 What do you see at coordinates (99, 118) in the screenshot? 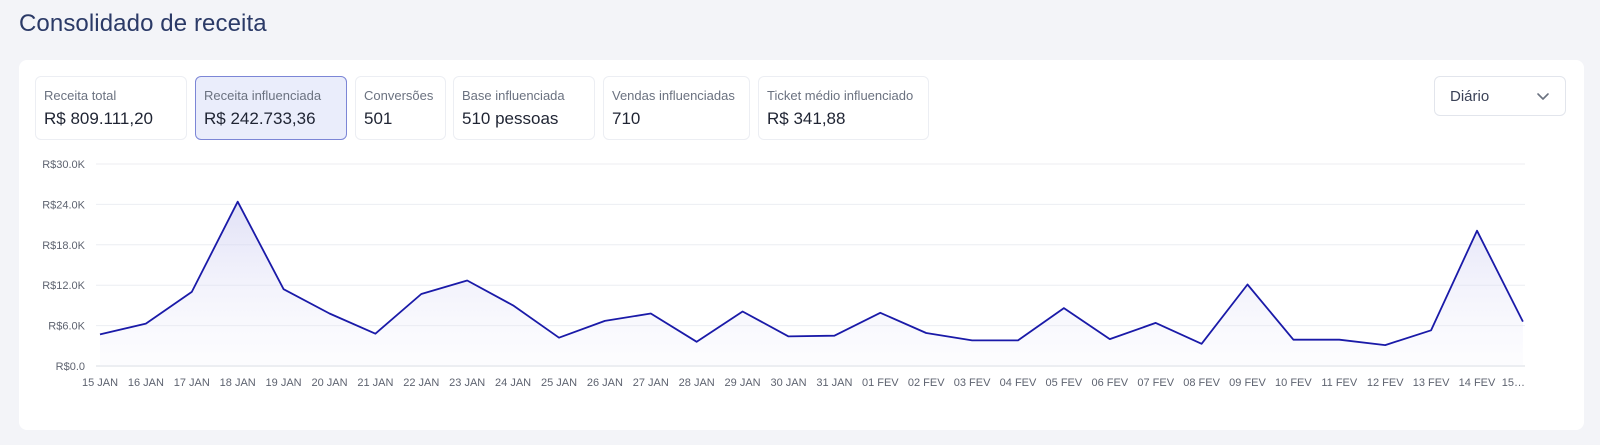
I see `metric-value: R$ 809.111,20` at bounding box center [99, 118].